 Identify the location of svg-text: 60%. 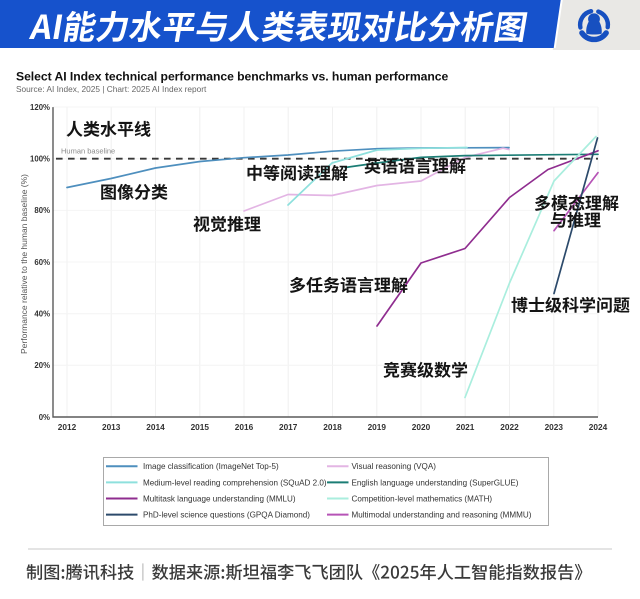
(42, 262).